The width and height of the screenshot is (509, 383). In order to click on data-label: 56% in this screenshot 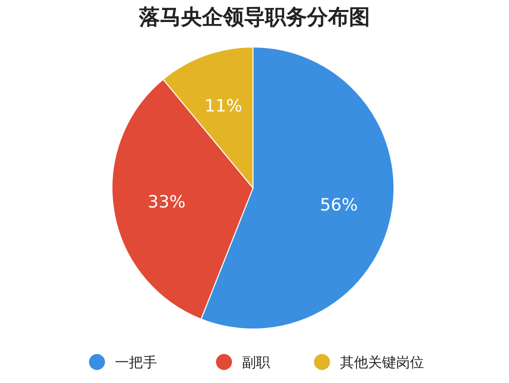, I will do `click(339, 205)`.